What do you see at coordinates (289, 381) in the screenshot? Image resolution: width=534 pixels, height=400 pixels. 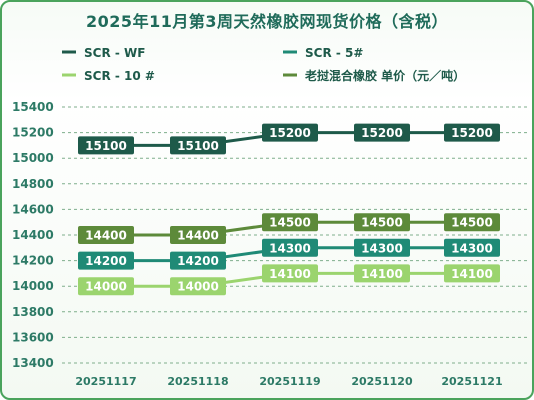 I see `x-tick-label: 20251119` at bounding box center [289, 381].